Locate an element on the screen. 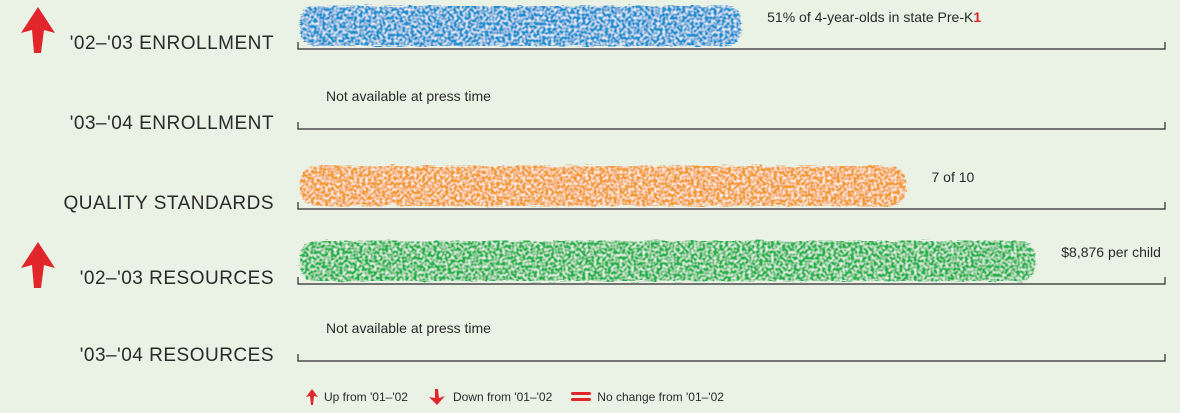 This screenshot has height=413, width=1180. row-label: '02–'03 ENROLLMENT is located at coordinates (172, 43).